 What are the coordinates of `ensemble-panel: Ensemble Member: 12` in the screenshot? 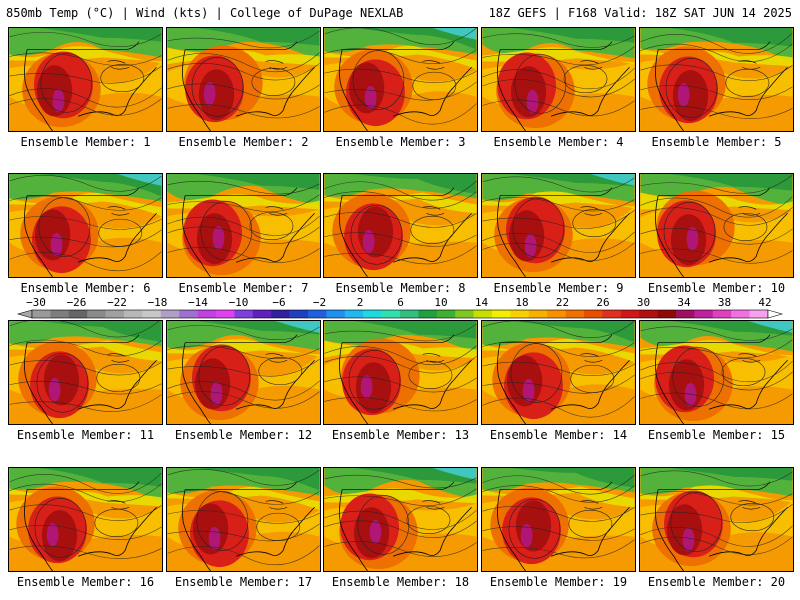 It's located at (243, 381).